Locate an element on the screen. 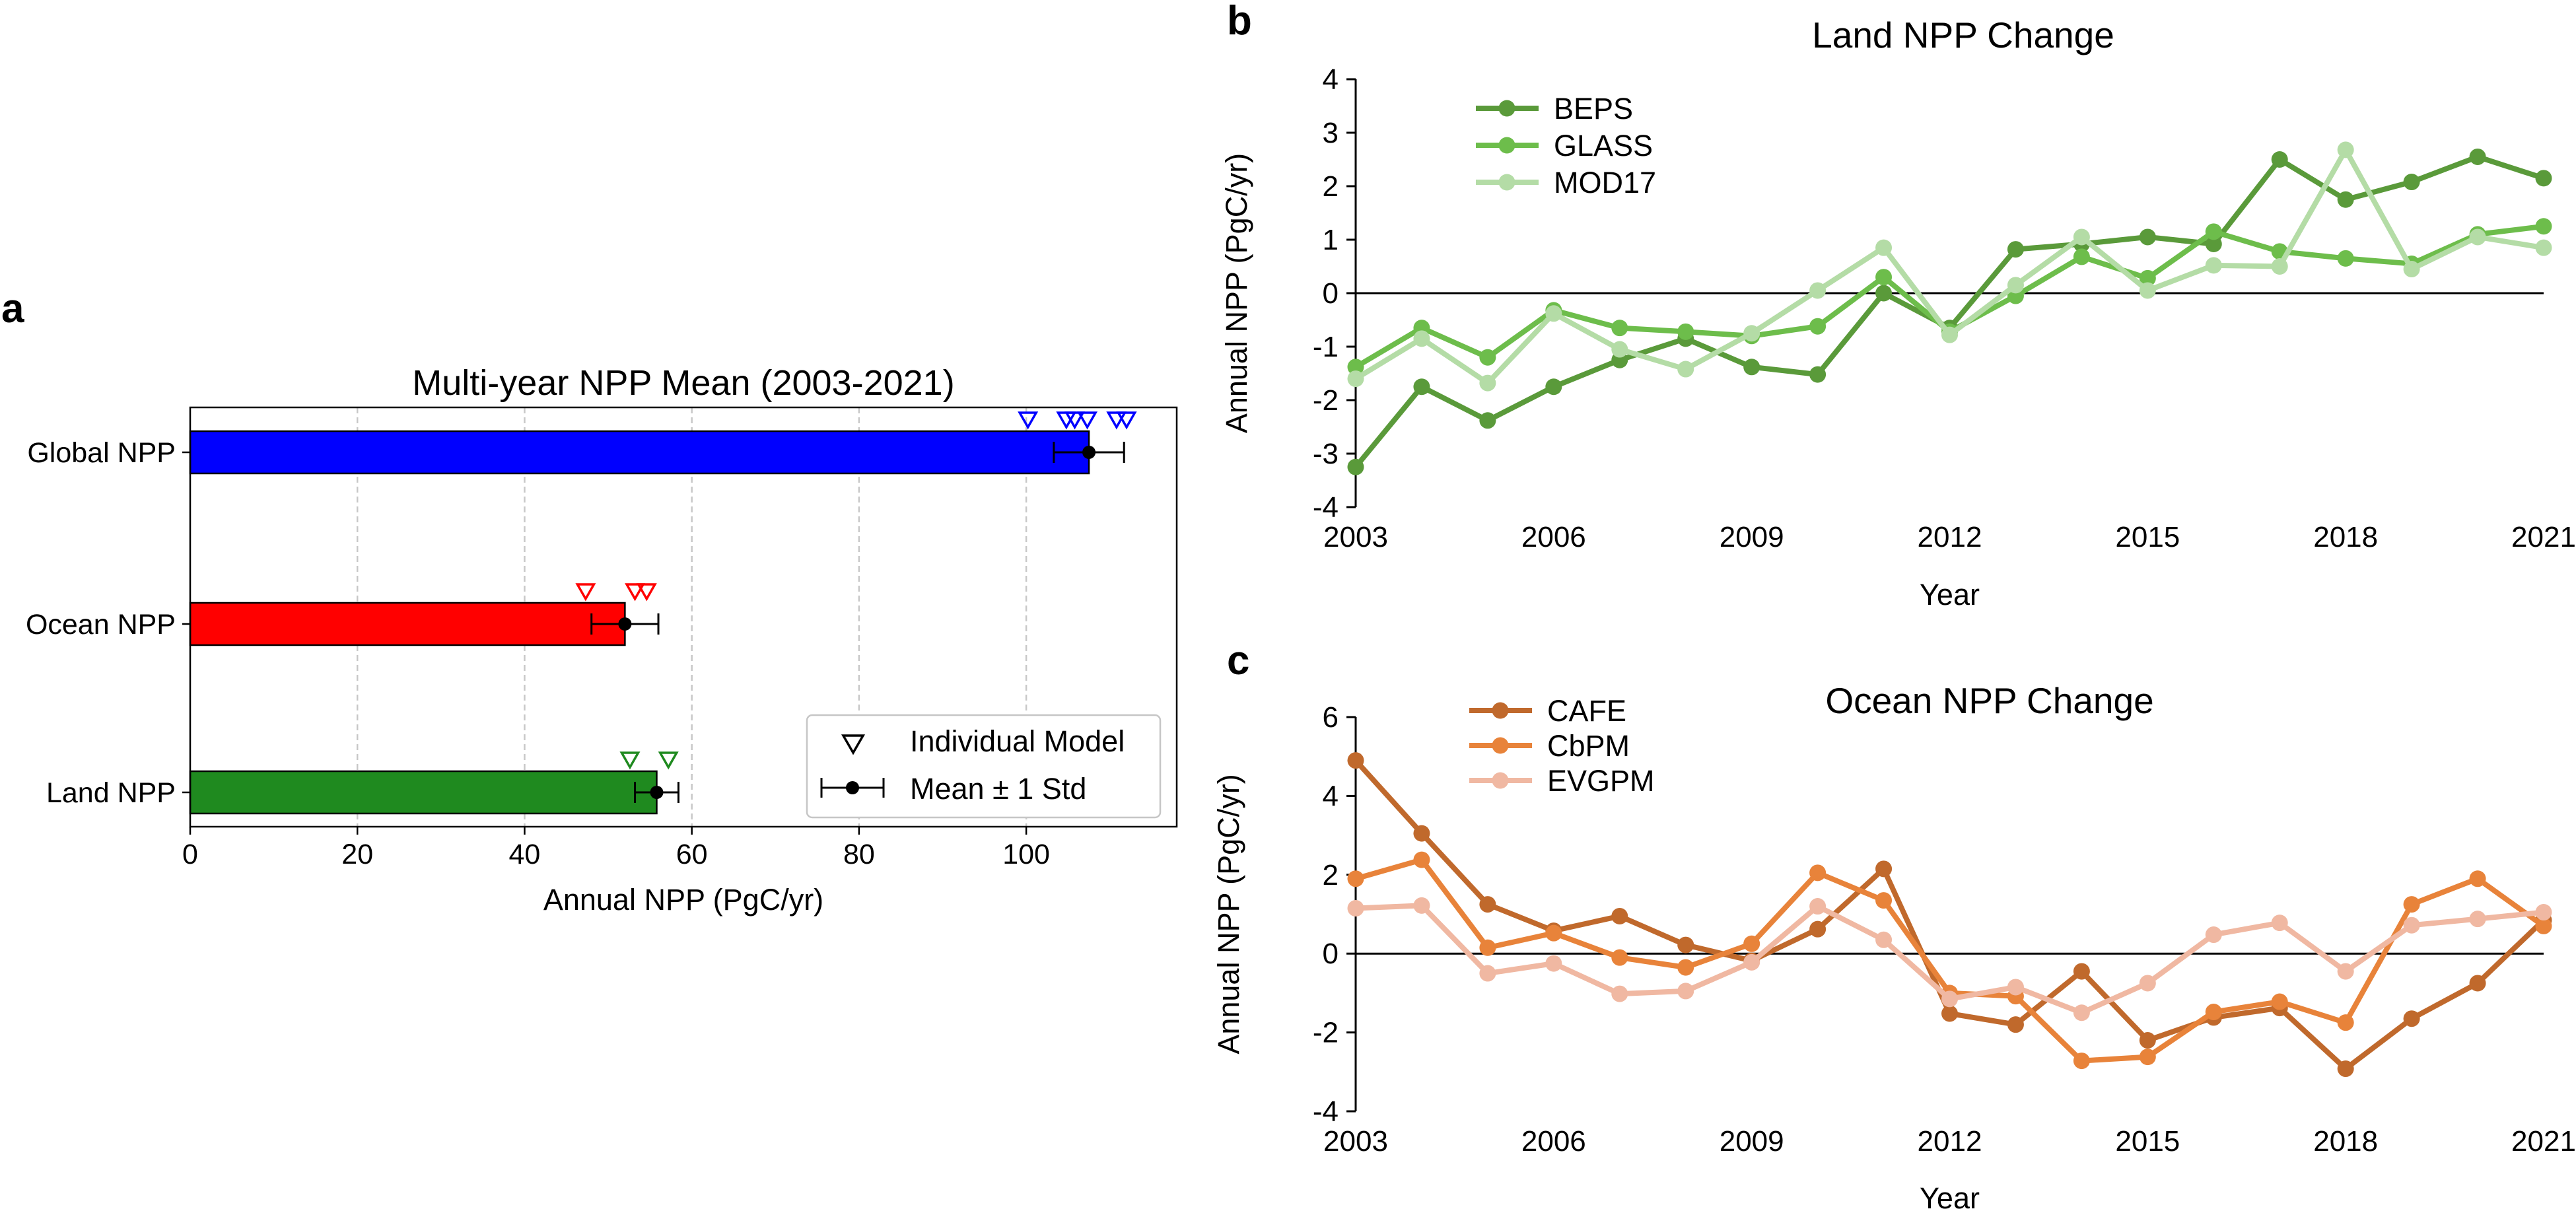  series-glass is located at coordinates (1950, 297).